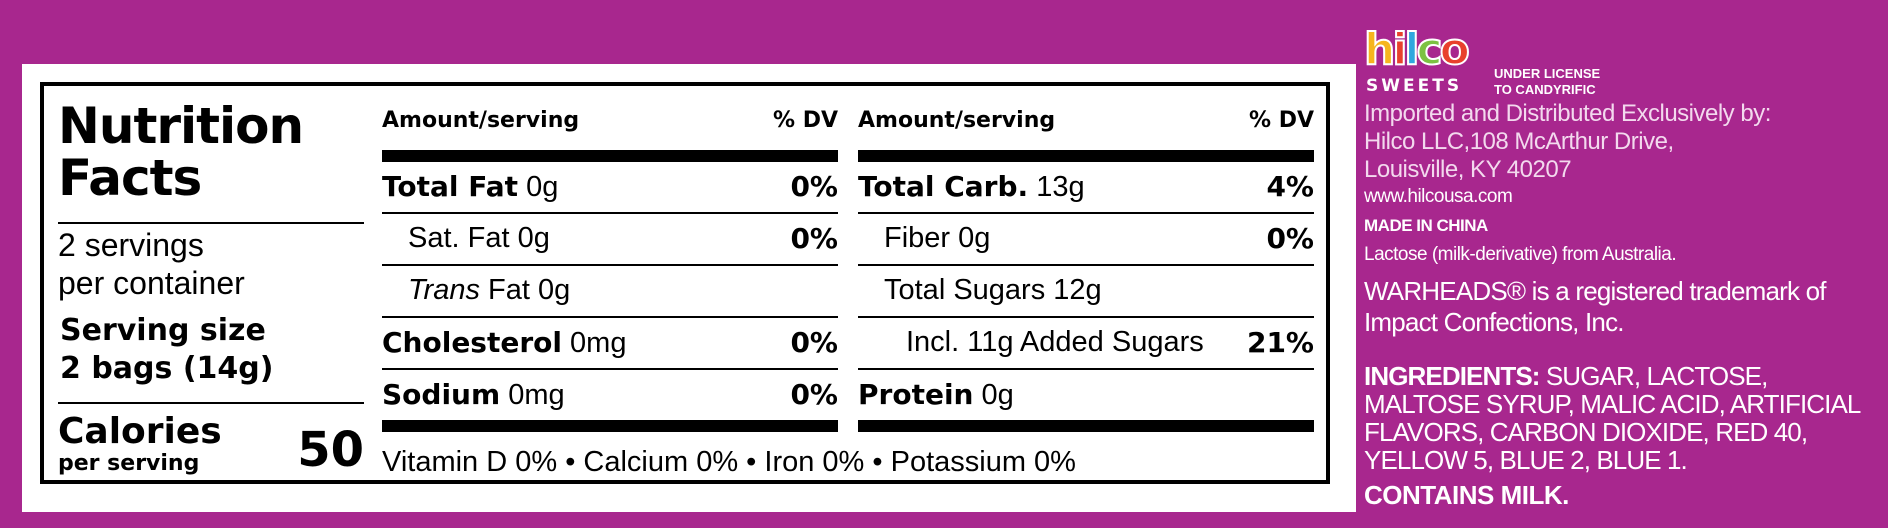 Image resolution: width=1888 pixels, height=528 pixels. What do you see at coordinates (937, 238) in the screenshot?
I see `nutrient-amount: Fiber 0g` at bounding box center [937, 238].